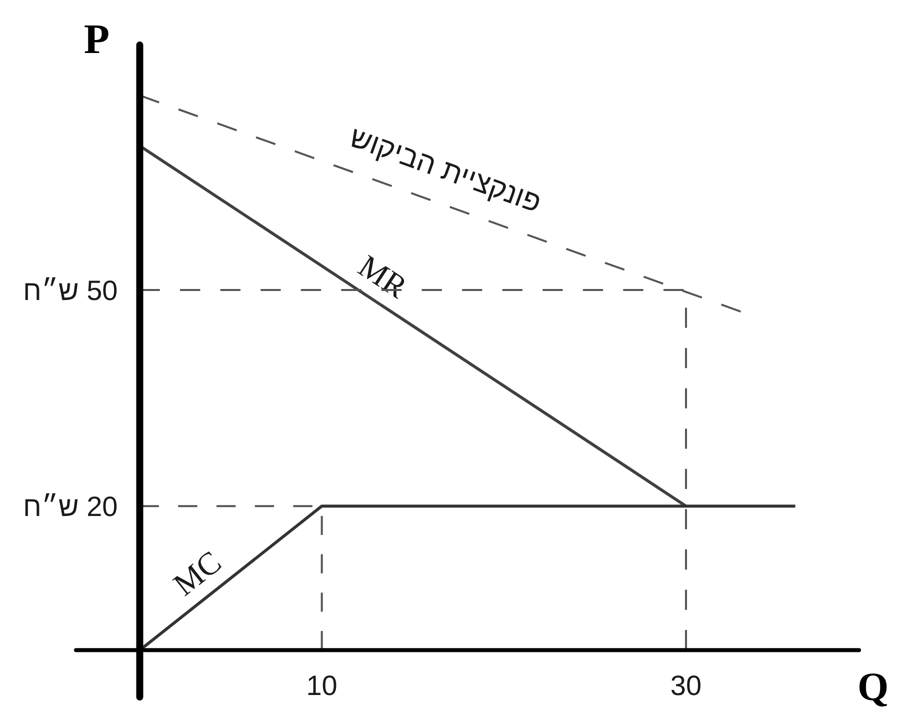 This screenshot has width=902, height=718. I want to click on x-tick-label: 30, so click(686, 686).